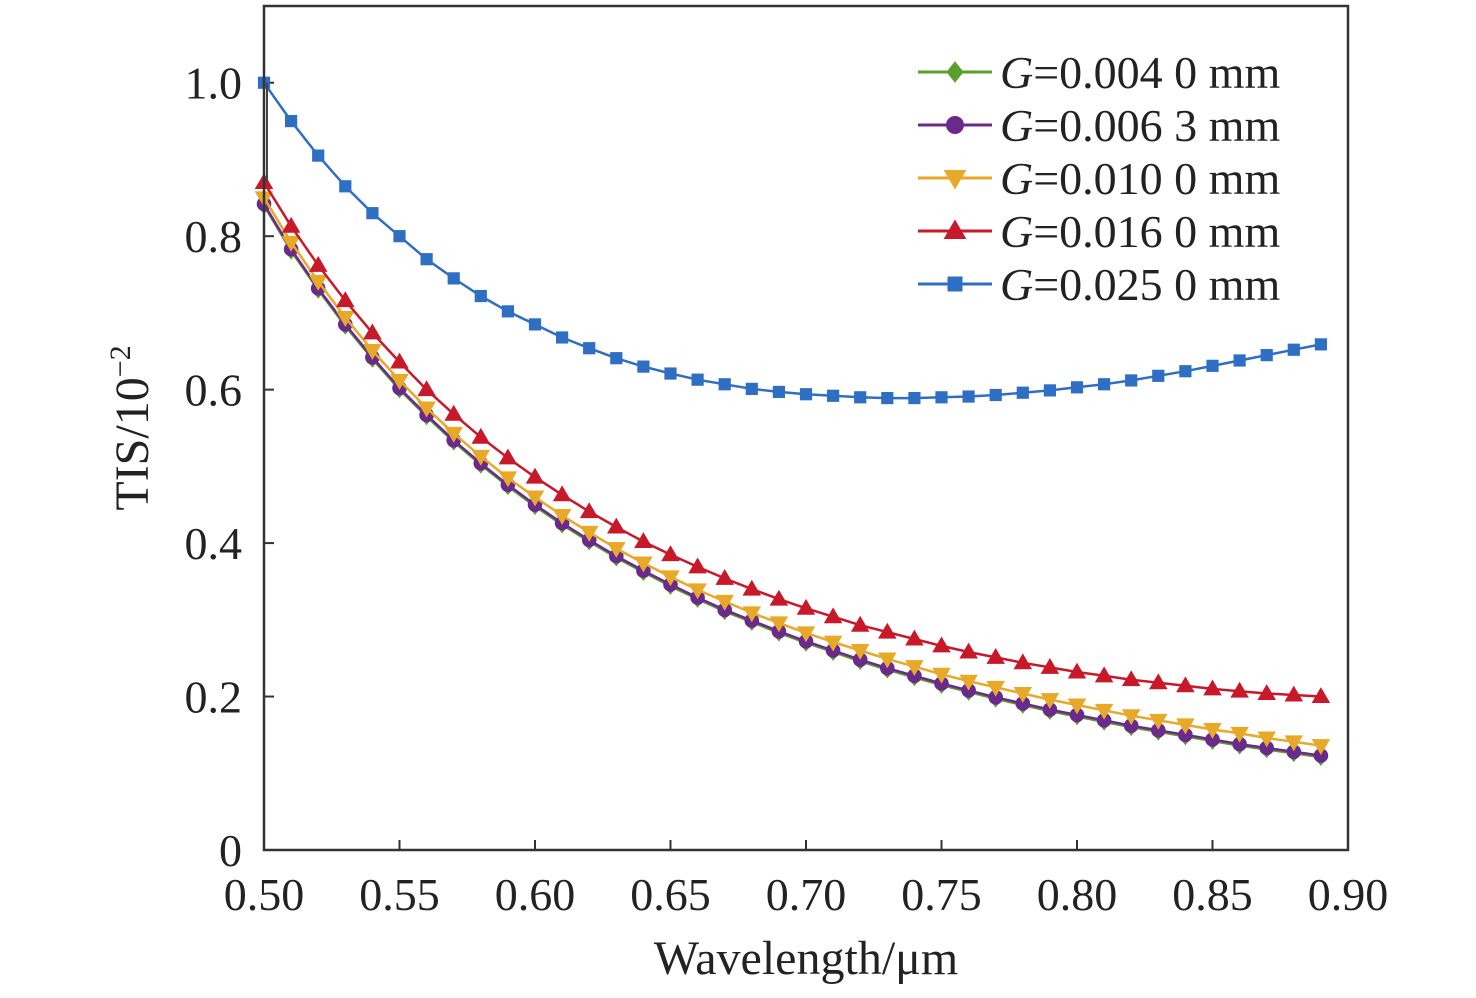 Image resolution: width=1476 pixels, height=998 pixels. I want to click on legend-label: G=0.004 0 mm, so click(1140, 72).